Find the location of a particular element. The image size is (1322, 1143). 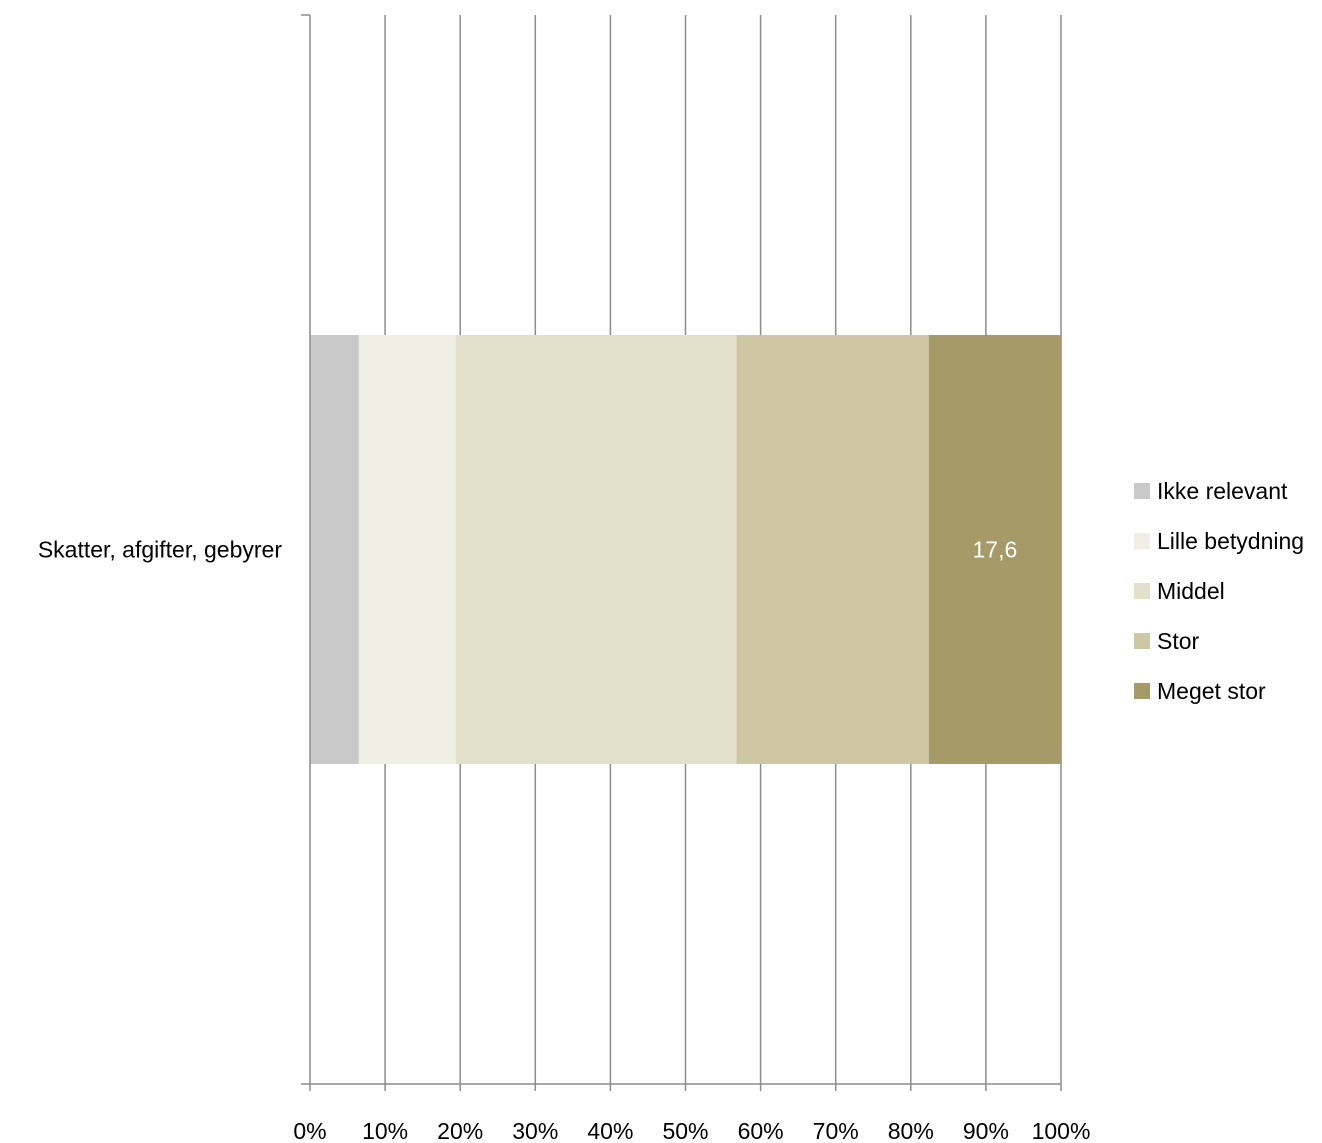

x-tick-label: 50% is located at coordinates (685, 1130).